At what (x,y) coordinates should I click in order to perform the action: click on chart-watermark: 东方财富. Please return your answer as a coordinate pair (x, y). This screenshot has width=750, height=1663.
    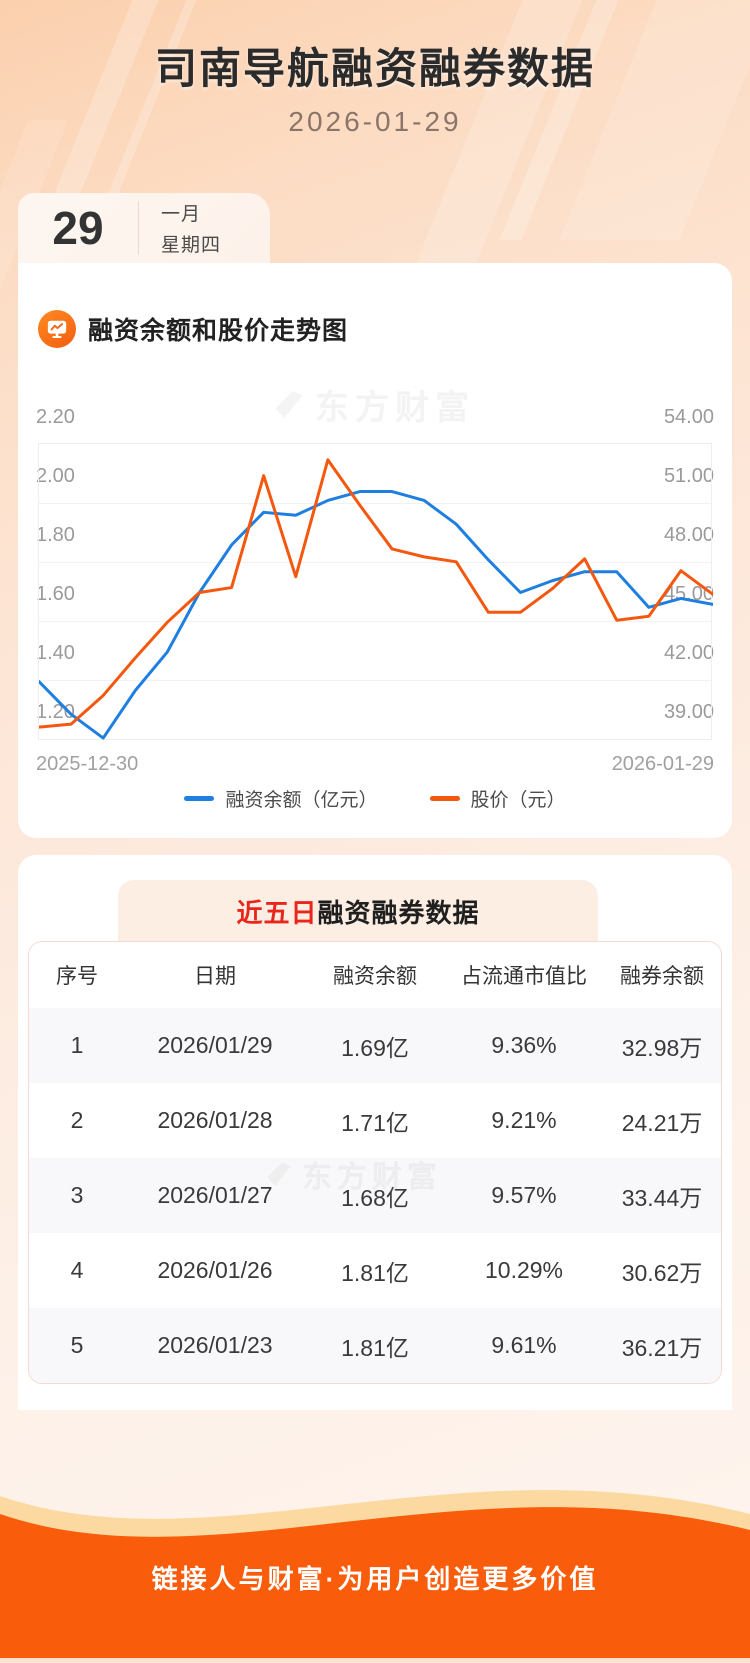
    Looking at the image, I should click on (374, 404).